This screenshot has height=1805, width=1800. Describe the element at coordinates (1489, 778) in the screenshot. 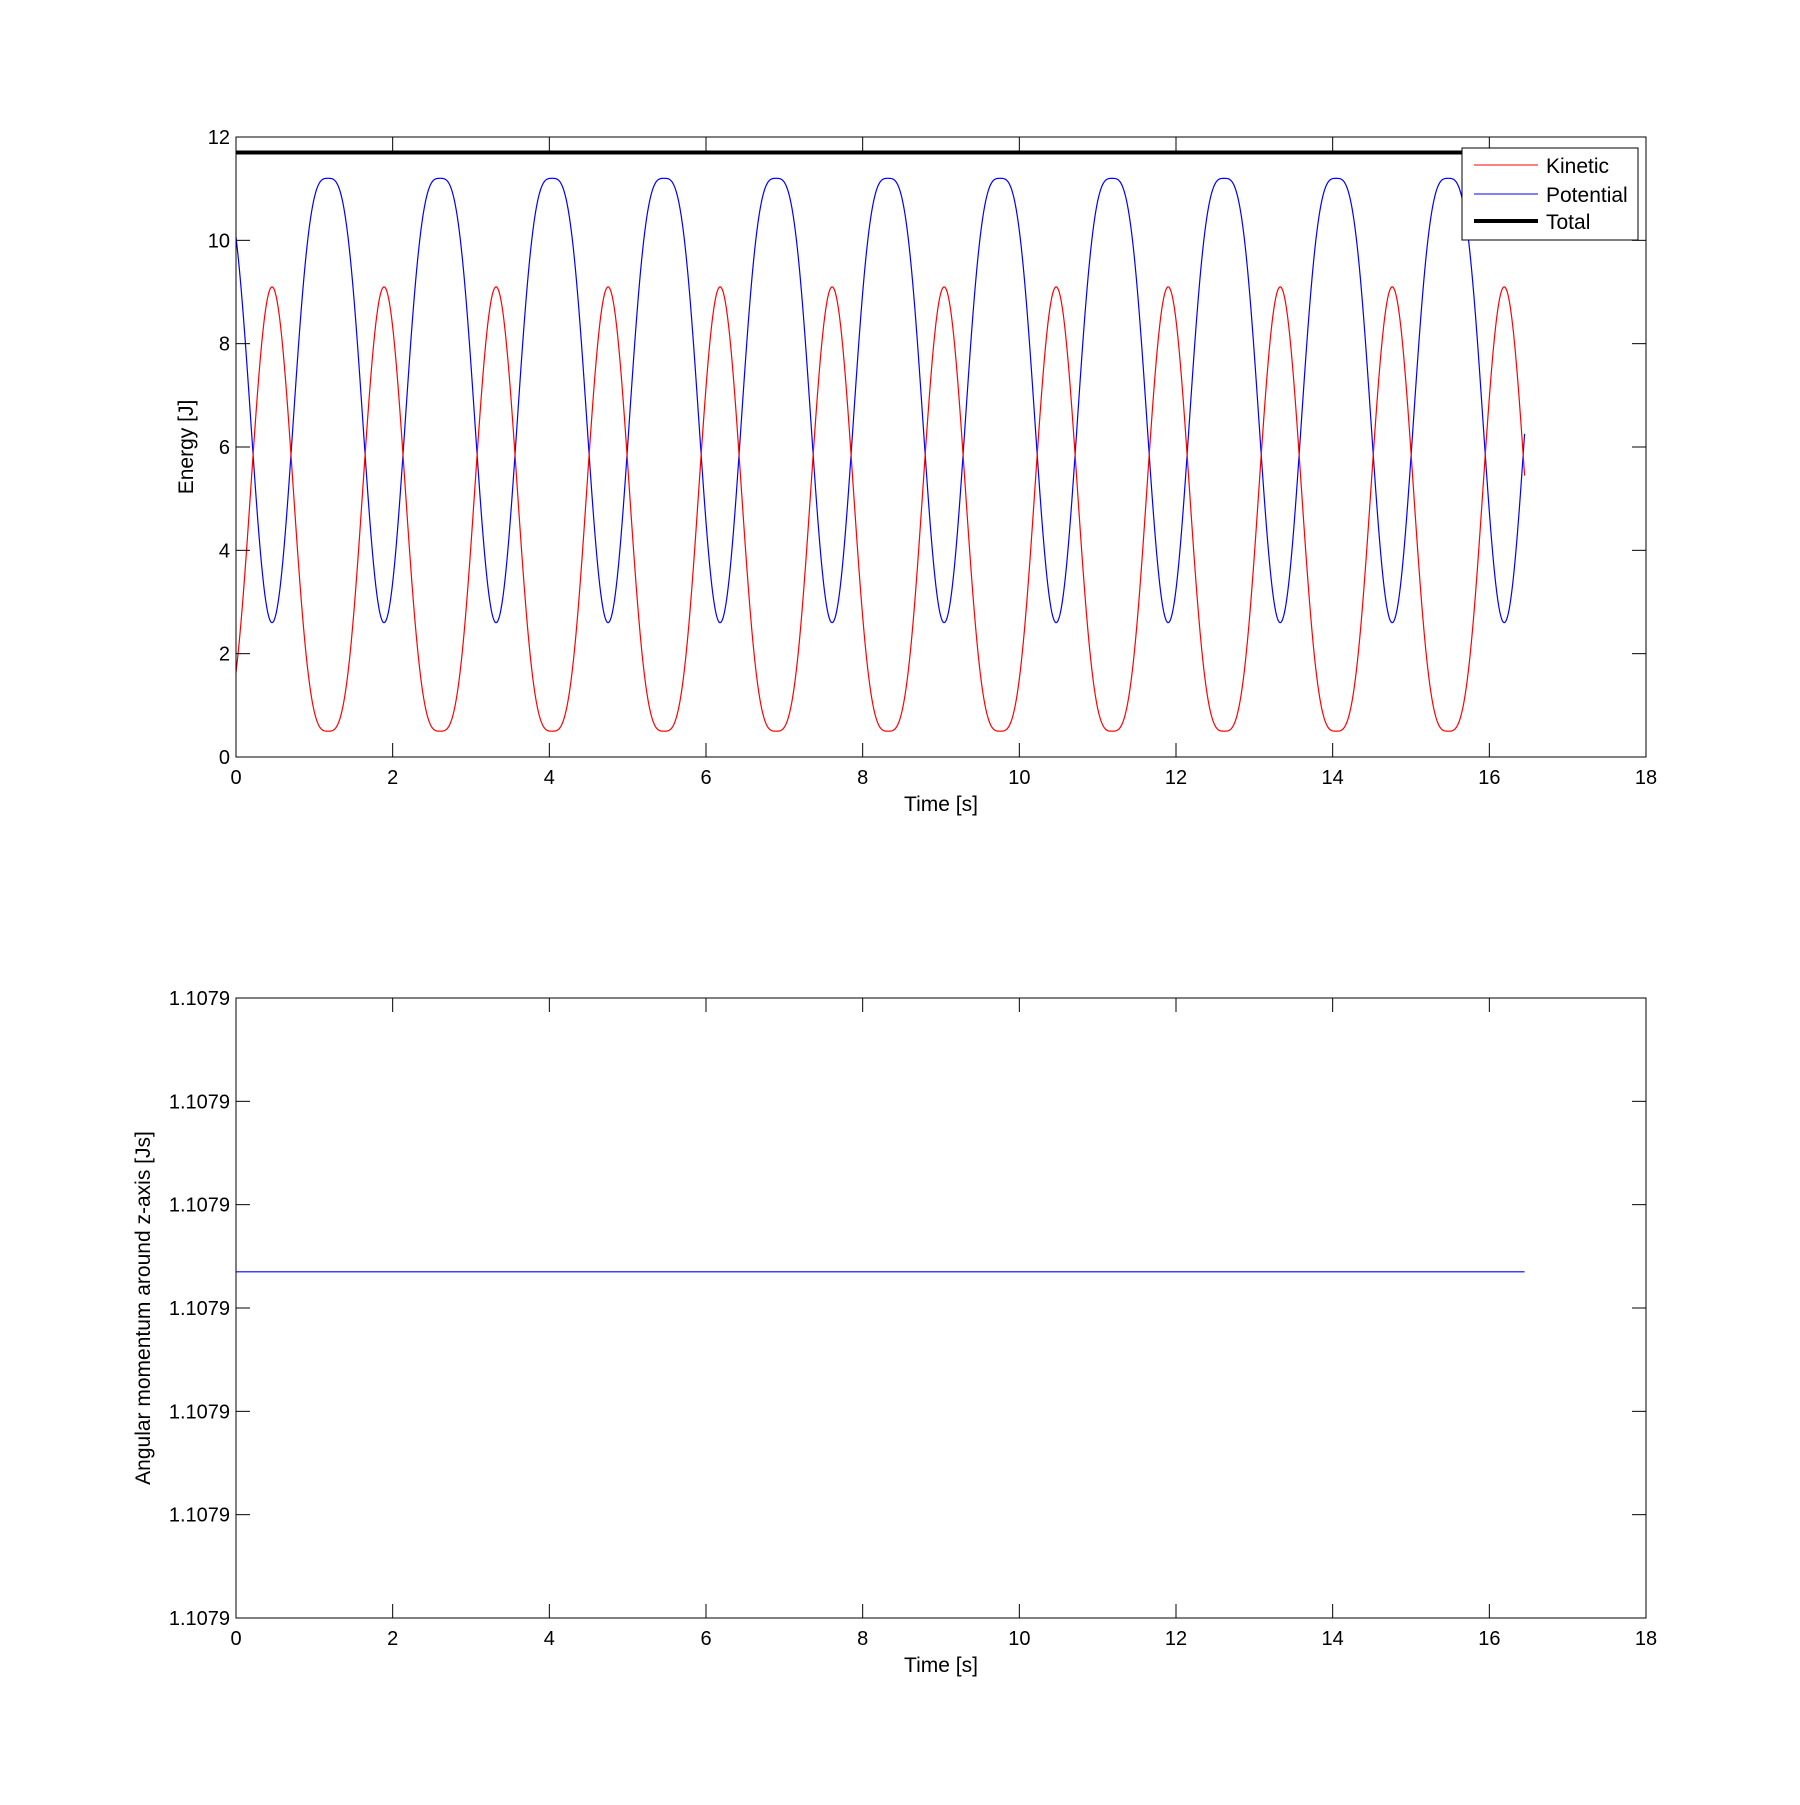

I see `energy-x-tick-label: 16` at that location.